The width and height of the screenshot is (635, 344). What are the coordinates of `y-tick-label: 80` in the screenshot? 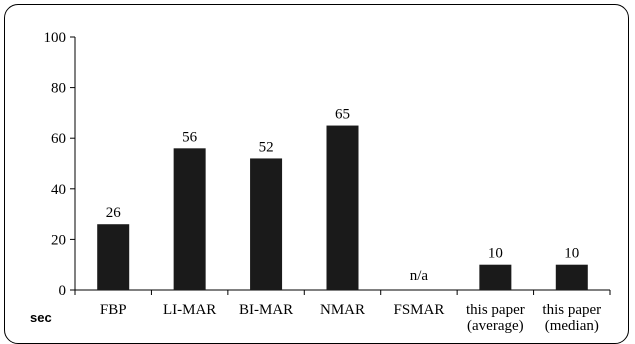 It's located at (58, 89).